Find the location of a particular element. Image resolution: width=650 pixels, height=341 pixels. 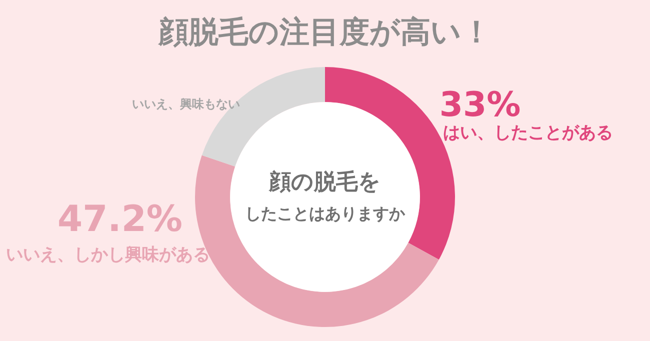

text: したことはありますか is located at coordinates (325, 213).